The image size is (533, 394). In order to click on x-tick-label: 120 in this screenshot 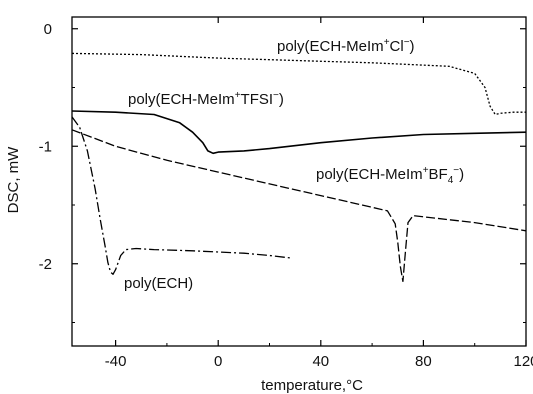, I will do `click(523, 361)`.